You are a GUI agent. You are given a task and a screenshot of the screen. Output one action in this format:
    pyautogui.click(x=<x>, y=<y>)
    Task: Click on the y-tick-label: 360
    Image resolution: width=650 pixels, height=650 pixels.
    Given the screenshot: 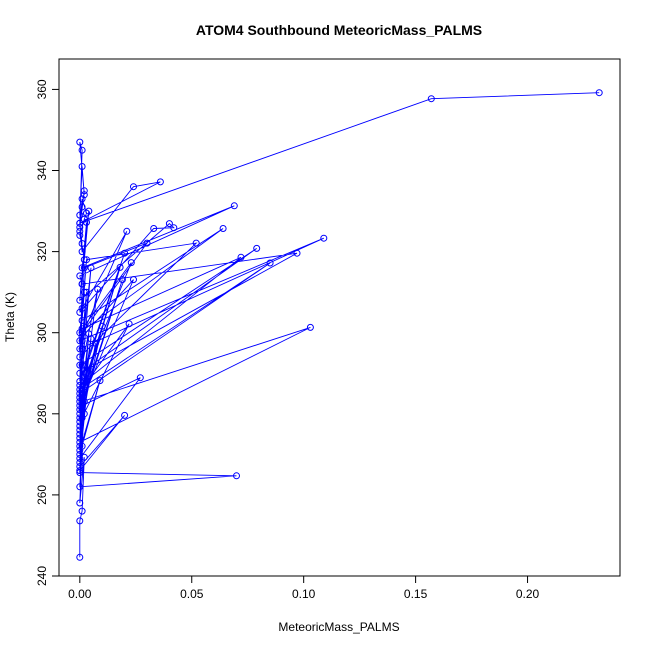 What is the action you would take?
    pyautogui.click(x=42, y=89)
    